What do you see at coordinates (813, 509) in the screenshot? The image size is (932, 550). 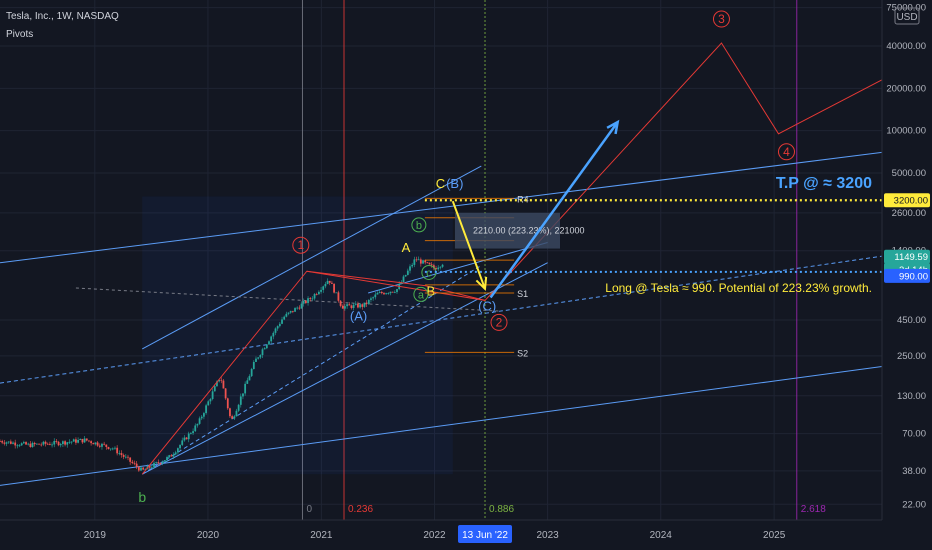 I see `fib-time-label: 2.618` at bounding box center [813, 509].